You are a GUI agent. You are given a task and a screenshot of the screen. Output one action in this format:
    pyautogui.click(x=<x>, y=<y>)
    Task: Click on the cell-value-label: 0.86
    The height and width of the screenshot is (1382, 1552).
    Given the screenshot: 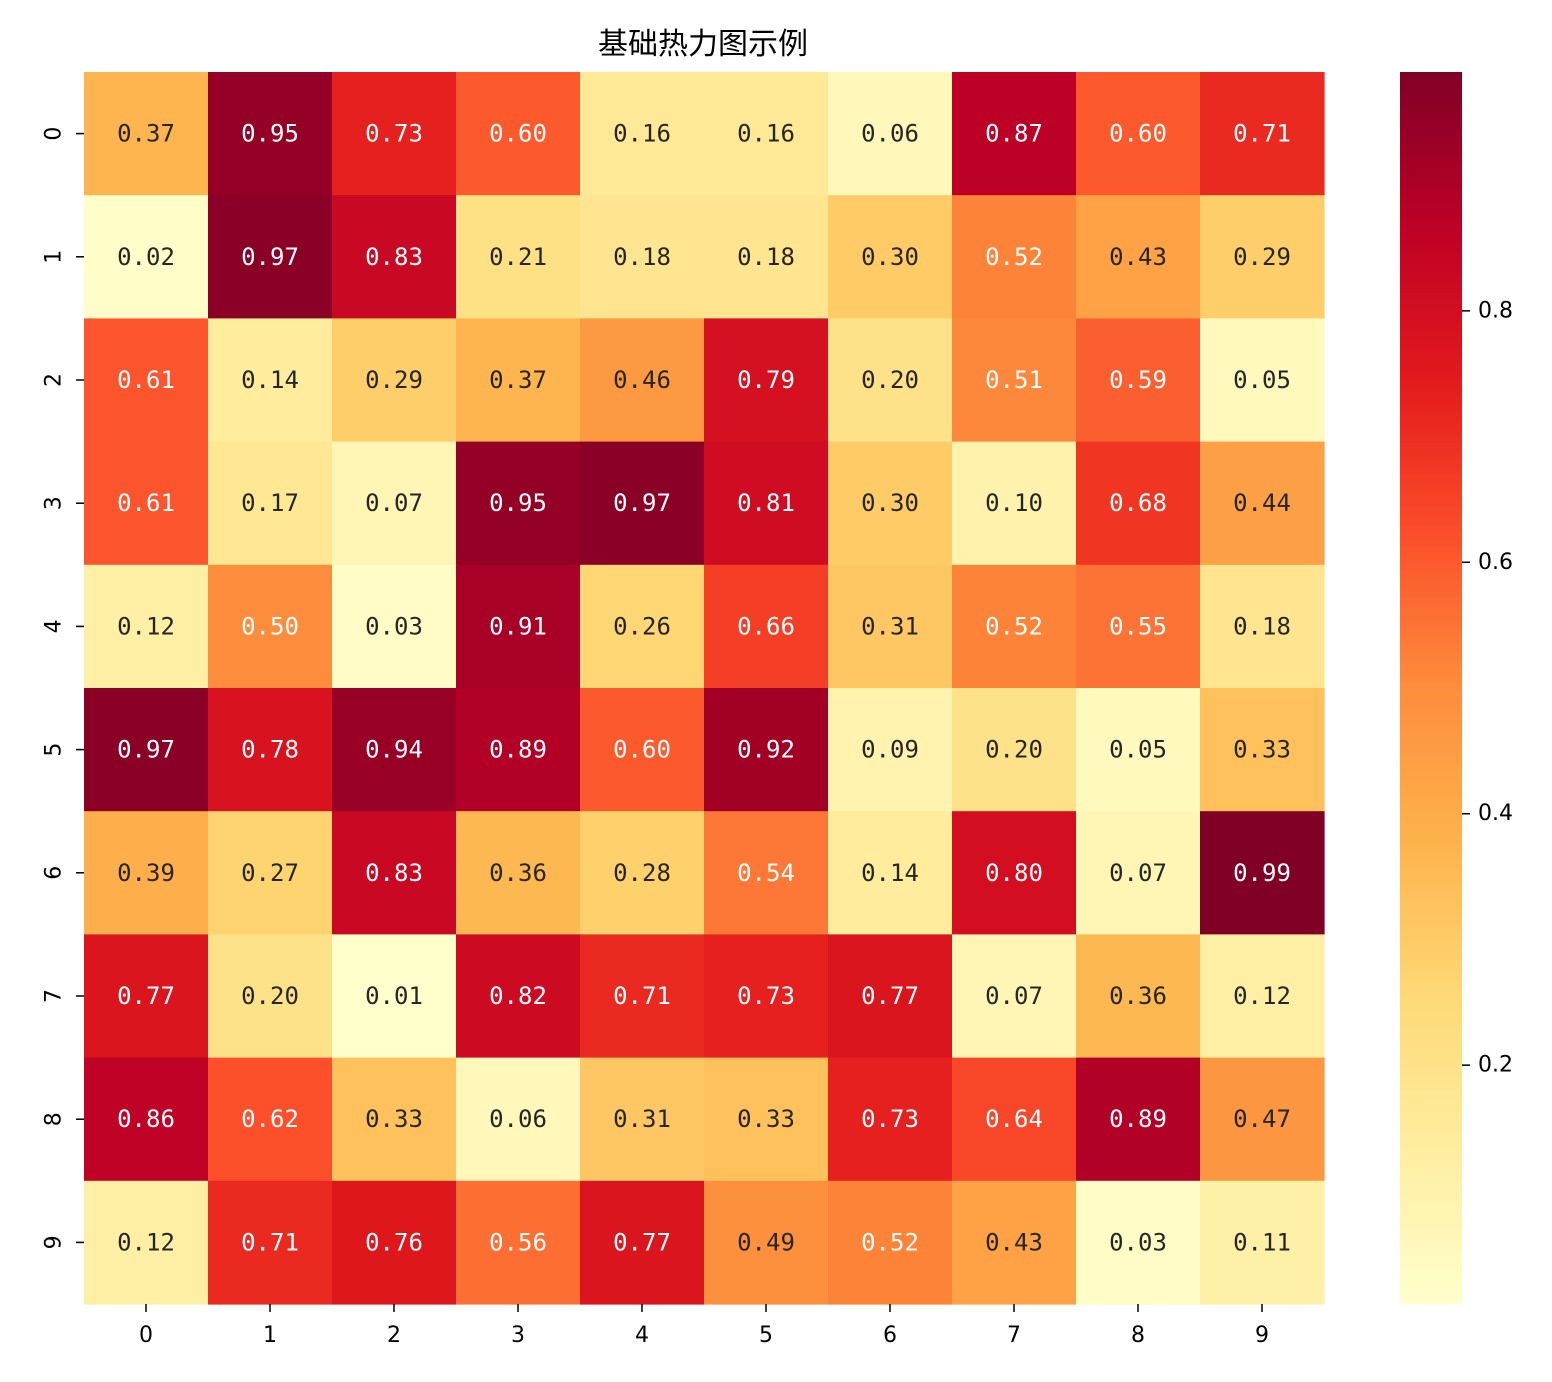 What is the action you would take?
    pyautogui.click(x=146, y=1119)
    